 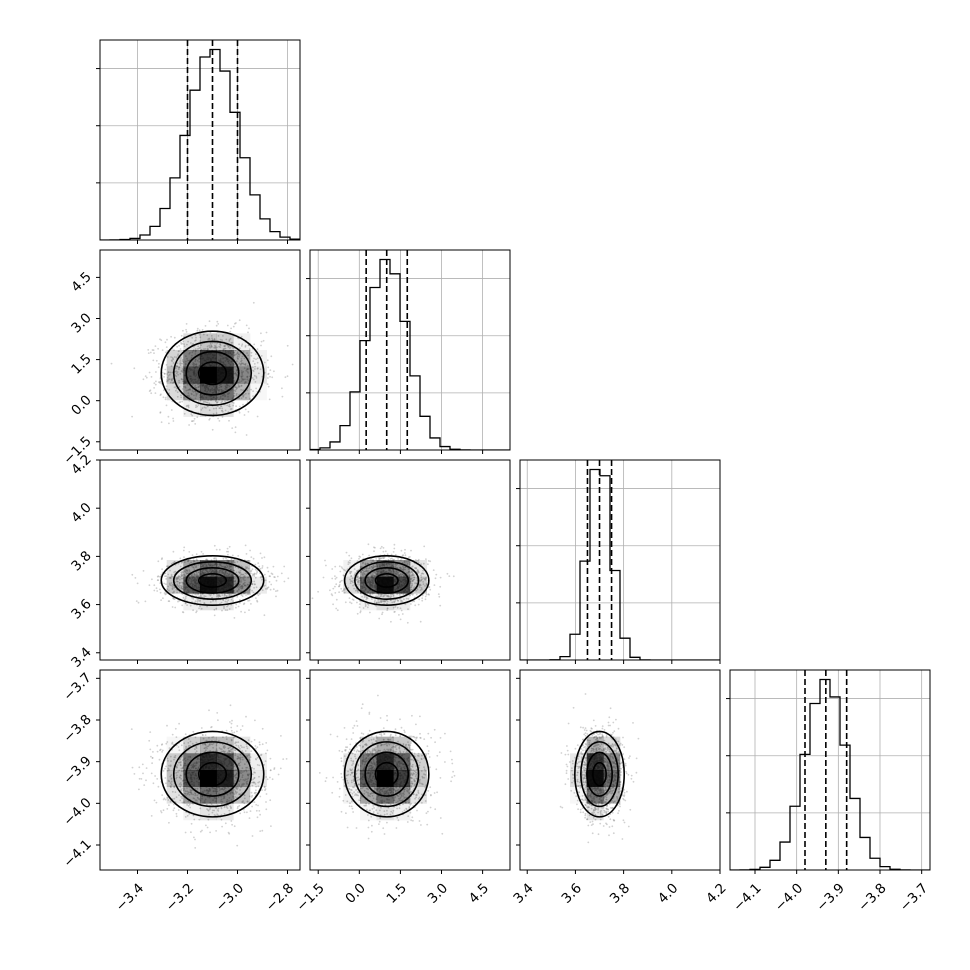 What do you see at coordinates (200, 140) in the screenshot?
I see `panel-frame` at bounding box center [200, 140].